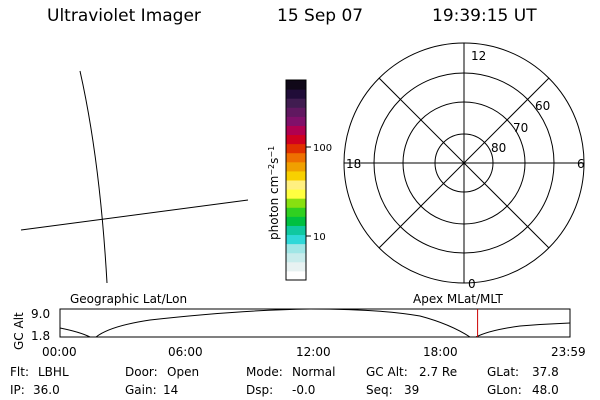 Image resolution: width=600 pixels, height=400 pixels. I want to click on gc-alt-axis-label: GC Alt, so click(19, 331).